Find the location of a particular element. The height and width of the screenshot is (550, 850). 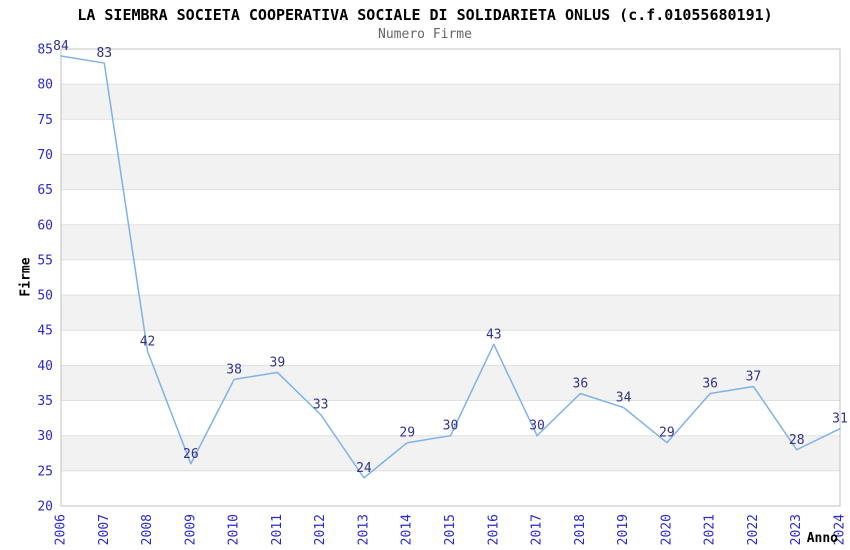

x-tick-label: 2021 is located at coordinates (710, 529).